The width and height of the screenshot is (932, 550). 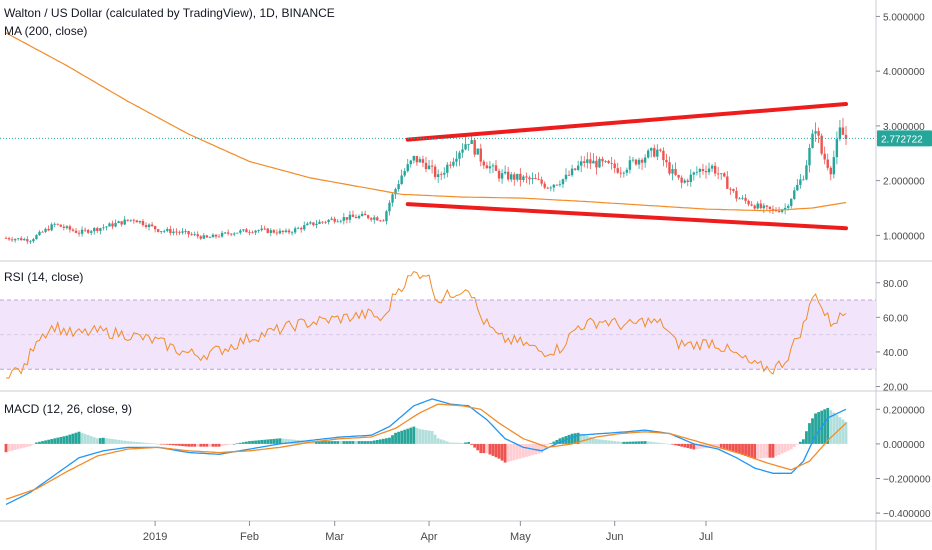 What do you see at coordinates (904, 410) in the screenshot?
I see `macd-y-tick-label: 0.200000` at bounding box center [904, 410].